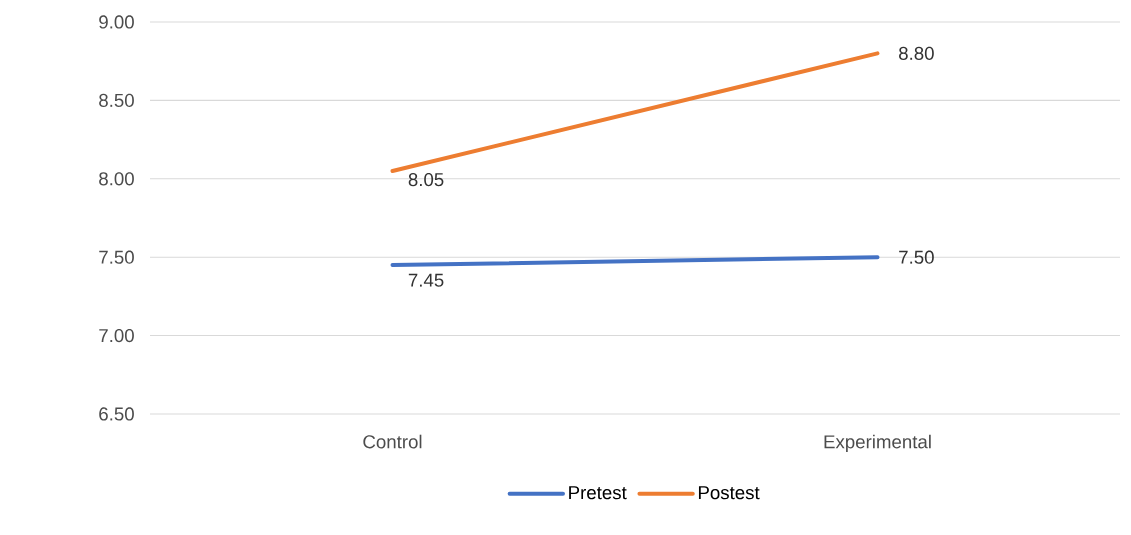 This screenshot has height=535, width=1131. Describe the element at coordinates (916, 257) in the screenshot. I see `data-label: 7.50` at that location.